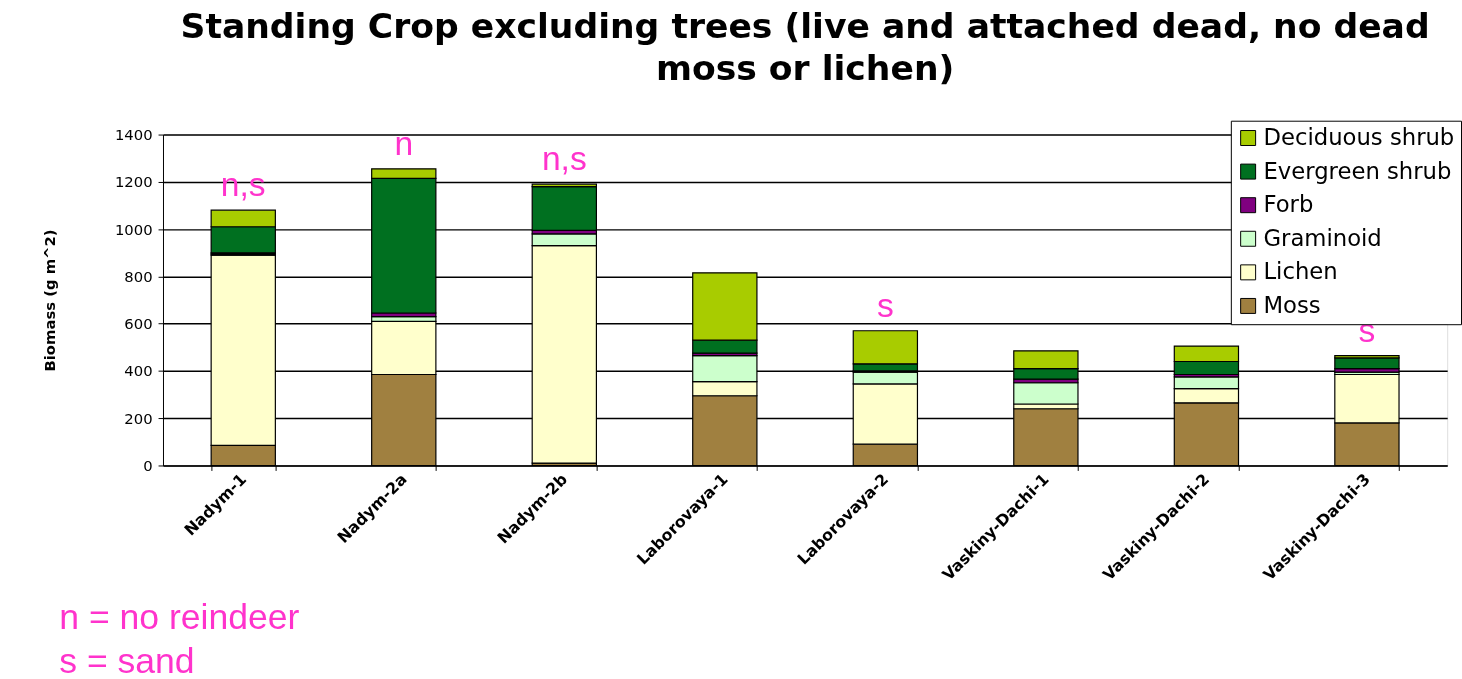 The width and height of the screenshot is (1462, 679). What do you see at coordinates (404, 143) in the screenshot?
I see `annotation: n` at bounding box center [404, 143].